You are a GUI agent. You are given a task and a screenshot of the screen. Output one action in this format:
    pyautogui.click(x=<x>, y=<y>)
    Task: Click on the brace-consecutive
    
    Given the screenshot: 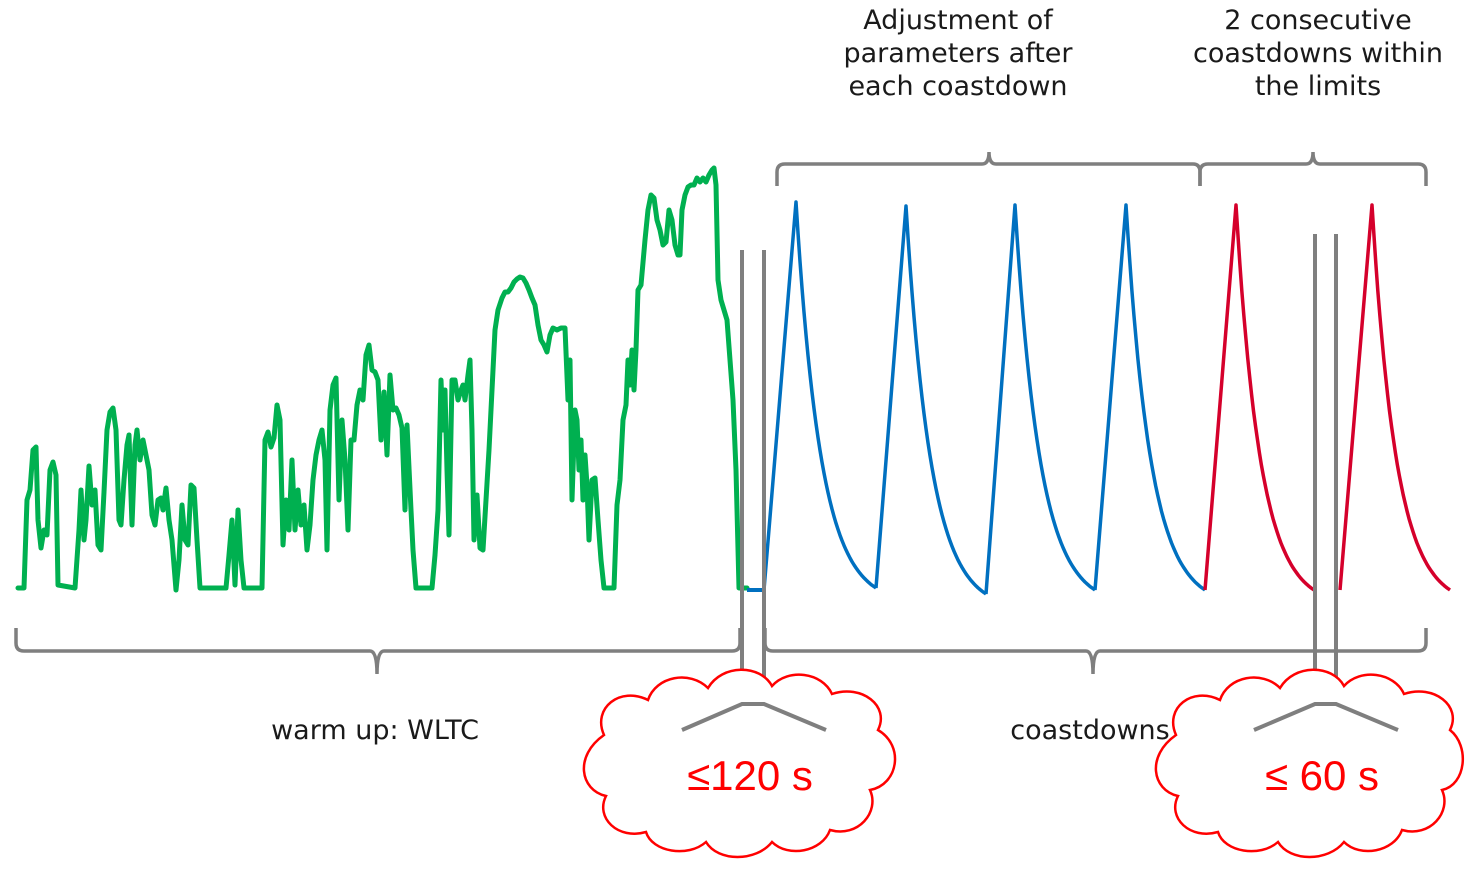 What is the action you would take?
    pyautogui.click(x=1313, y=168)
    